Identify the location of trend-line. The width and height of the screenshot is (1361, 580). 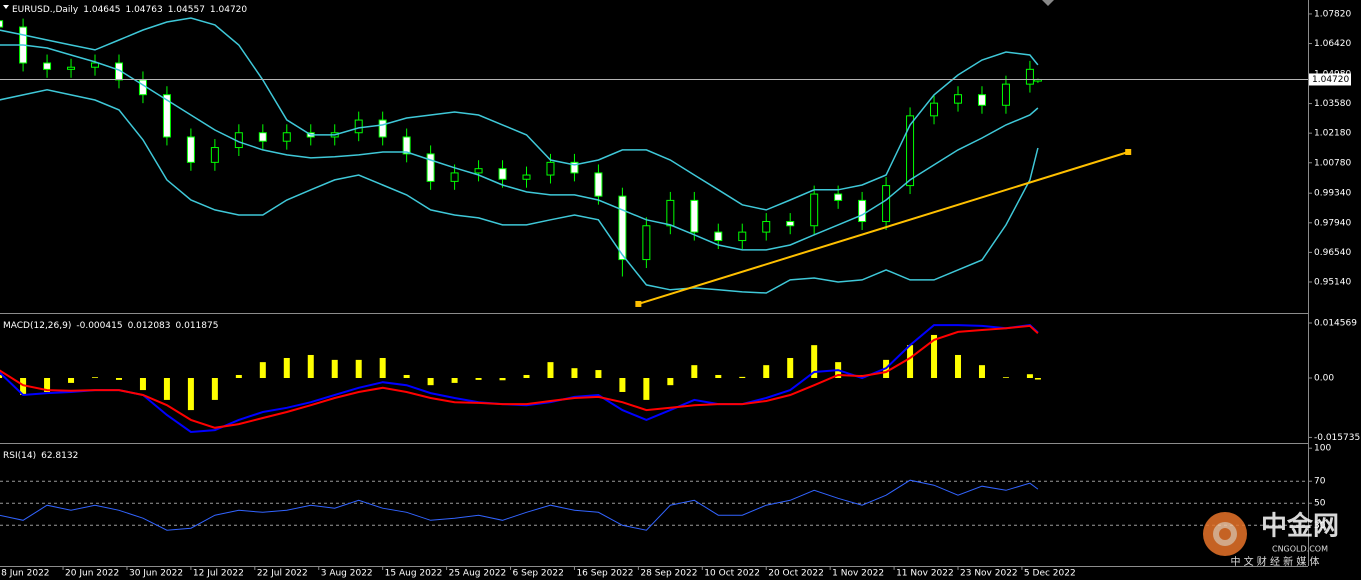
(883, 228).